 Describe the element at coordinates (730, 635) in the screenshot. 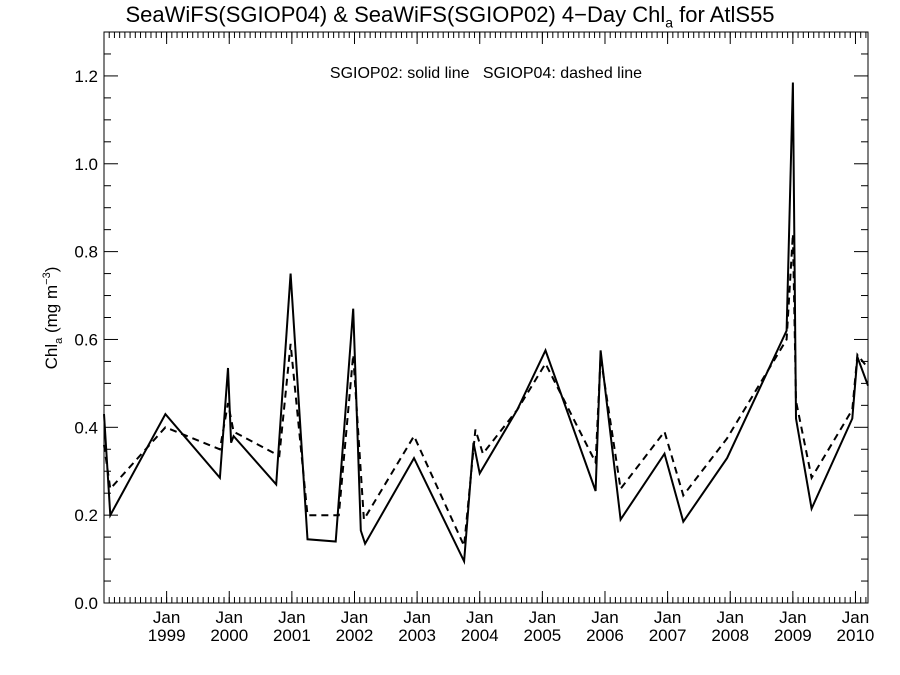

I see `x-tick-year: 2008` at that location.